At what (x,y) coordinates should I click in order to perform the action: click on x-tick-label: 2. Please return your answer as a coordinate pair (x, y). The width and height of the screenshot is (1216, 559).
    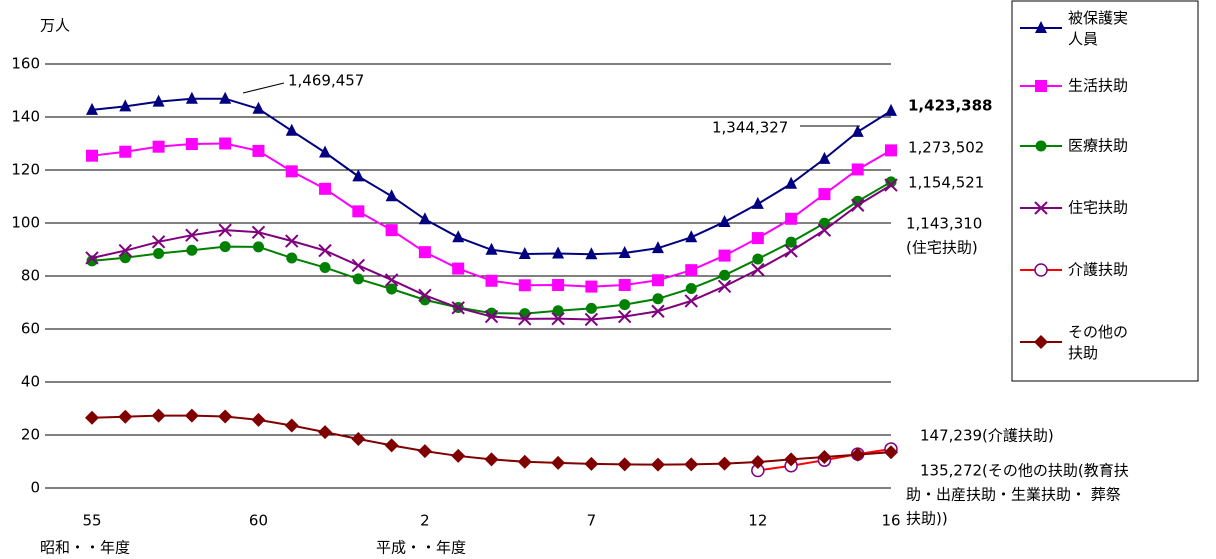
    Looking at the image, I should click on (425, 521).